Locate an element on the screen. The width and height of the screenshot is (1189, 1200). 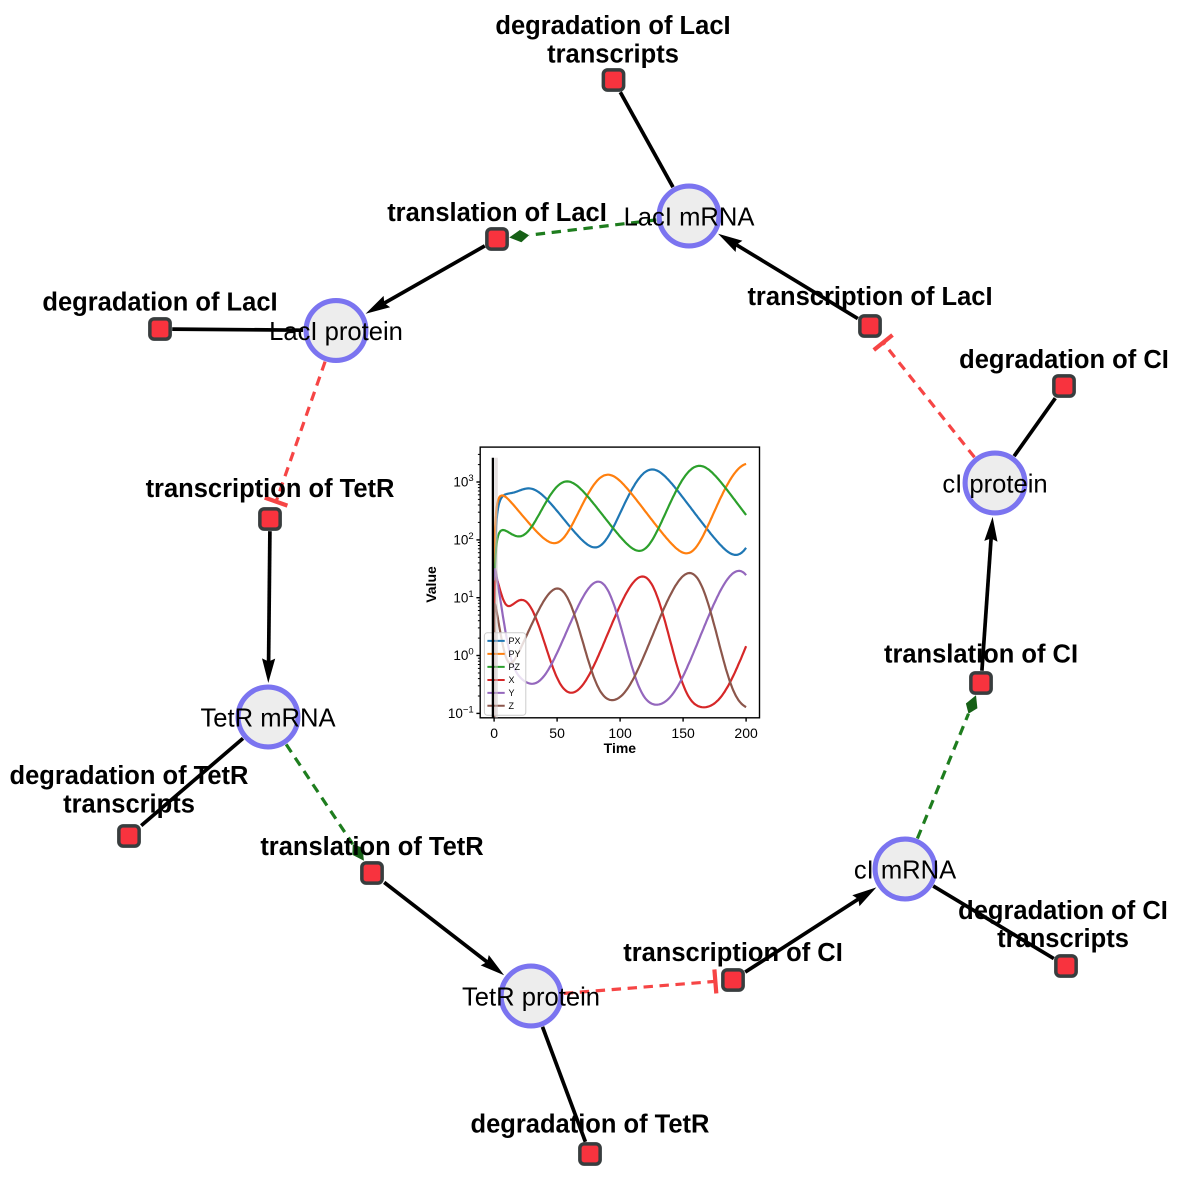
svg-text: PZ is located at coordinates (515, 667).